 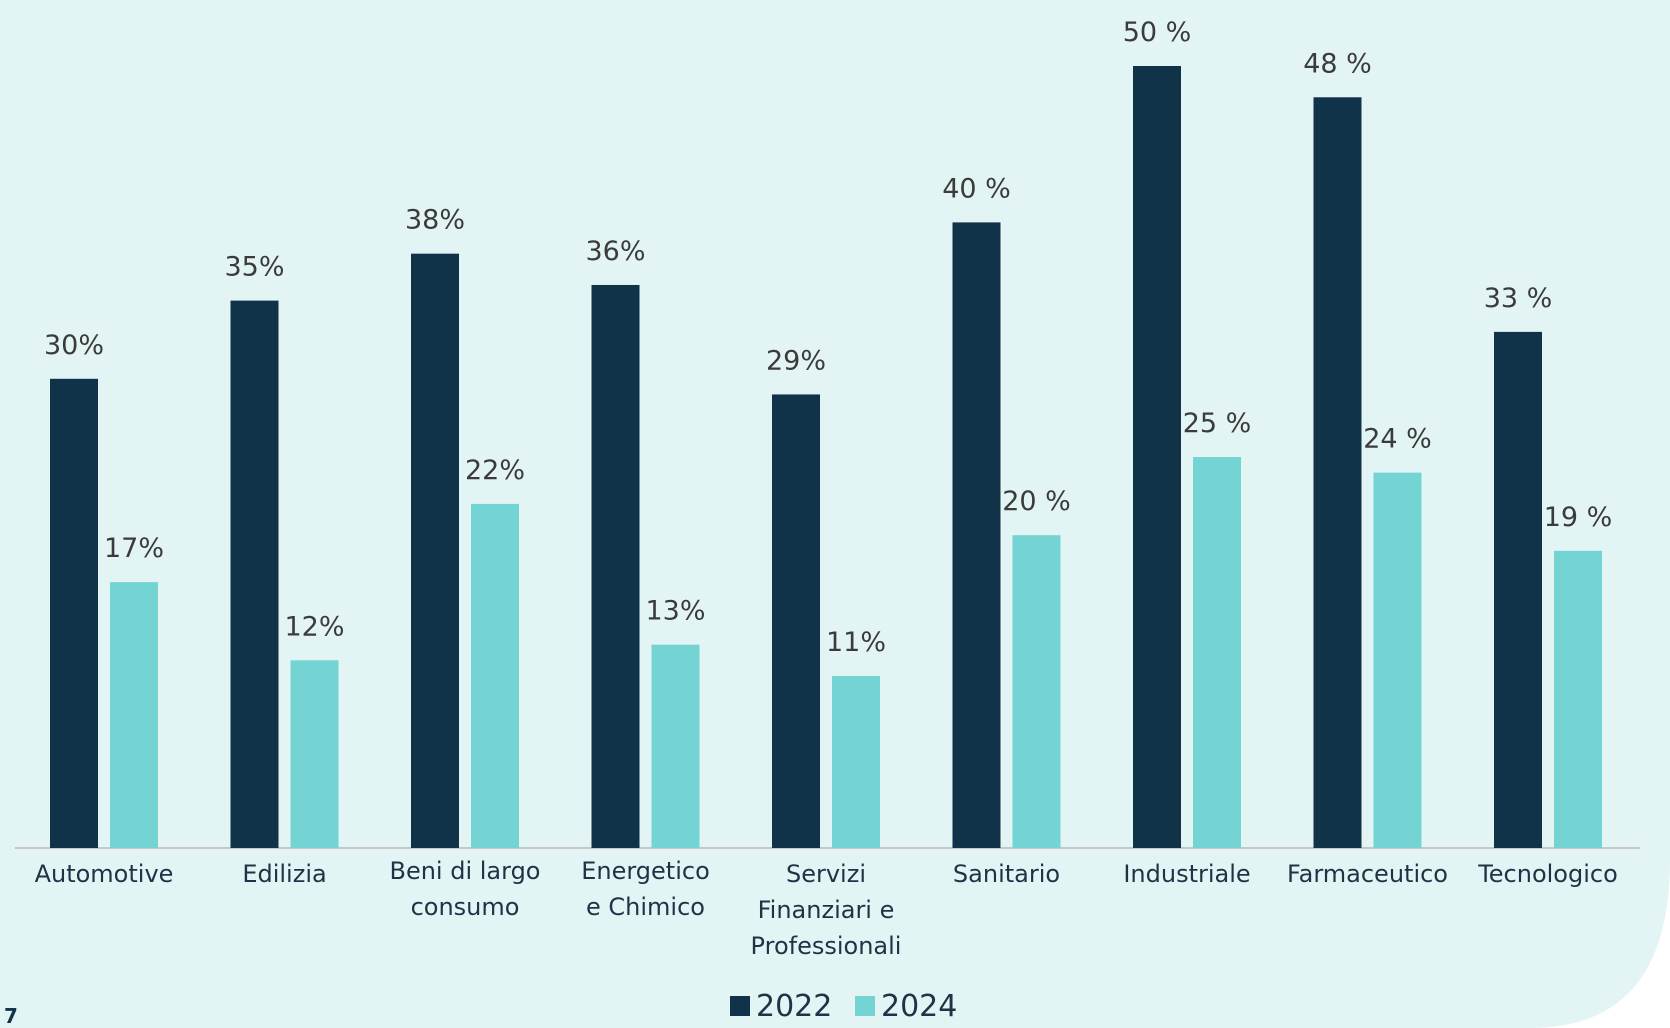 I want to click on value-label-2022-1: 35%, so click(x=254, y=267).